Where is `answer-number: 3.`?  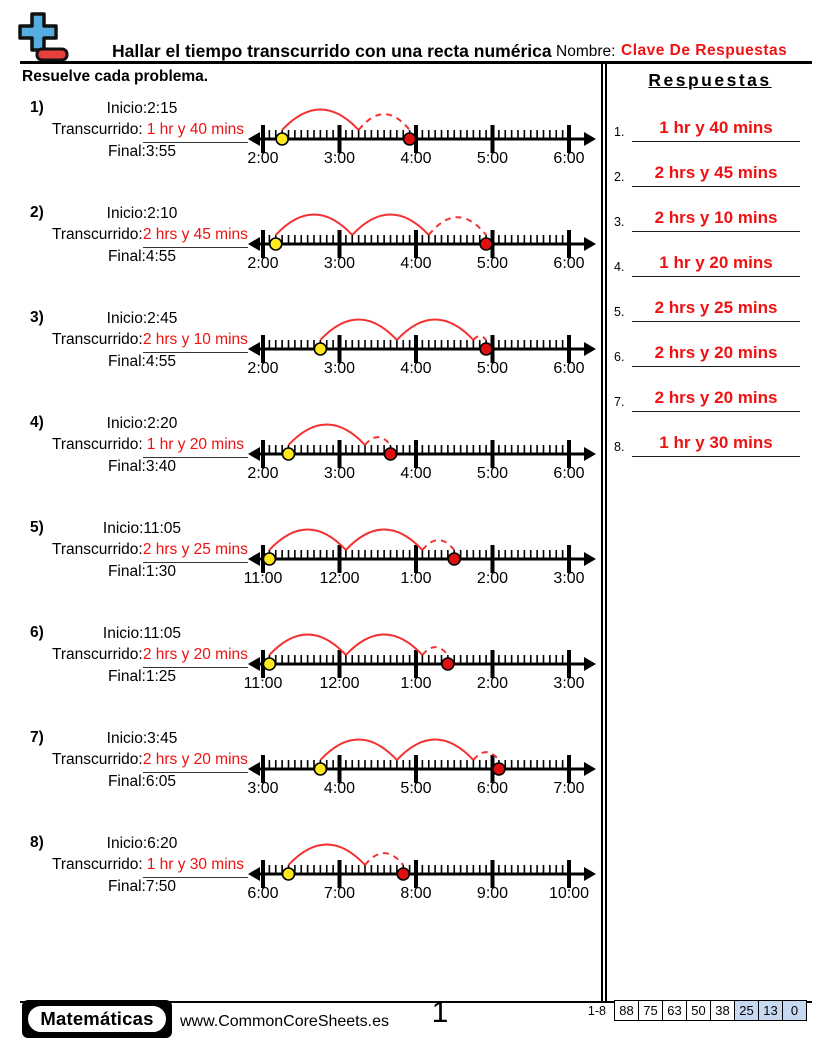 answer-number: 3. is located at coordinates (619, 222).